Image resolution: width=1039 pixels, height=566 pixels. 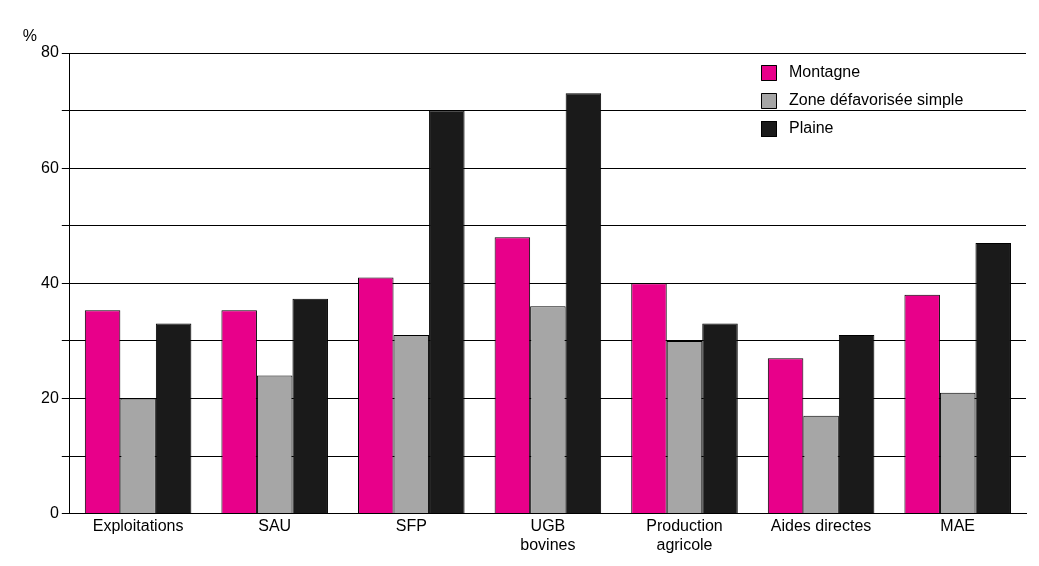 What do you see at coordinates (821, 525) in the screenshot?
I see `x-tick-label: Aides directes` at bounding box center [821, 525].